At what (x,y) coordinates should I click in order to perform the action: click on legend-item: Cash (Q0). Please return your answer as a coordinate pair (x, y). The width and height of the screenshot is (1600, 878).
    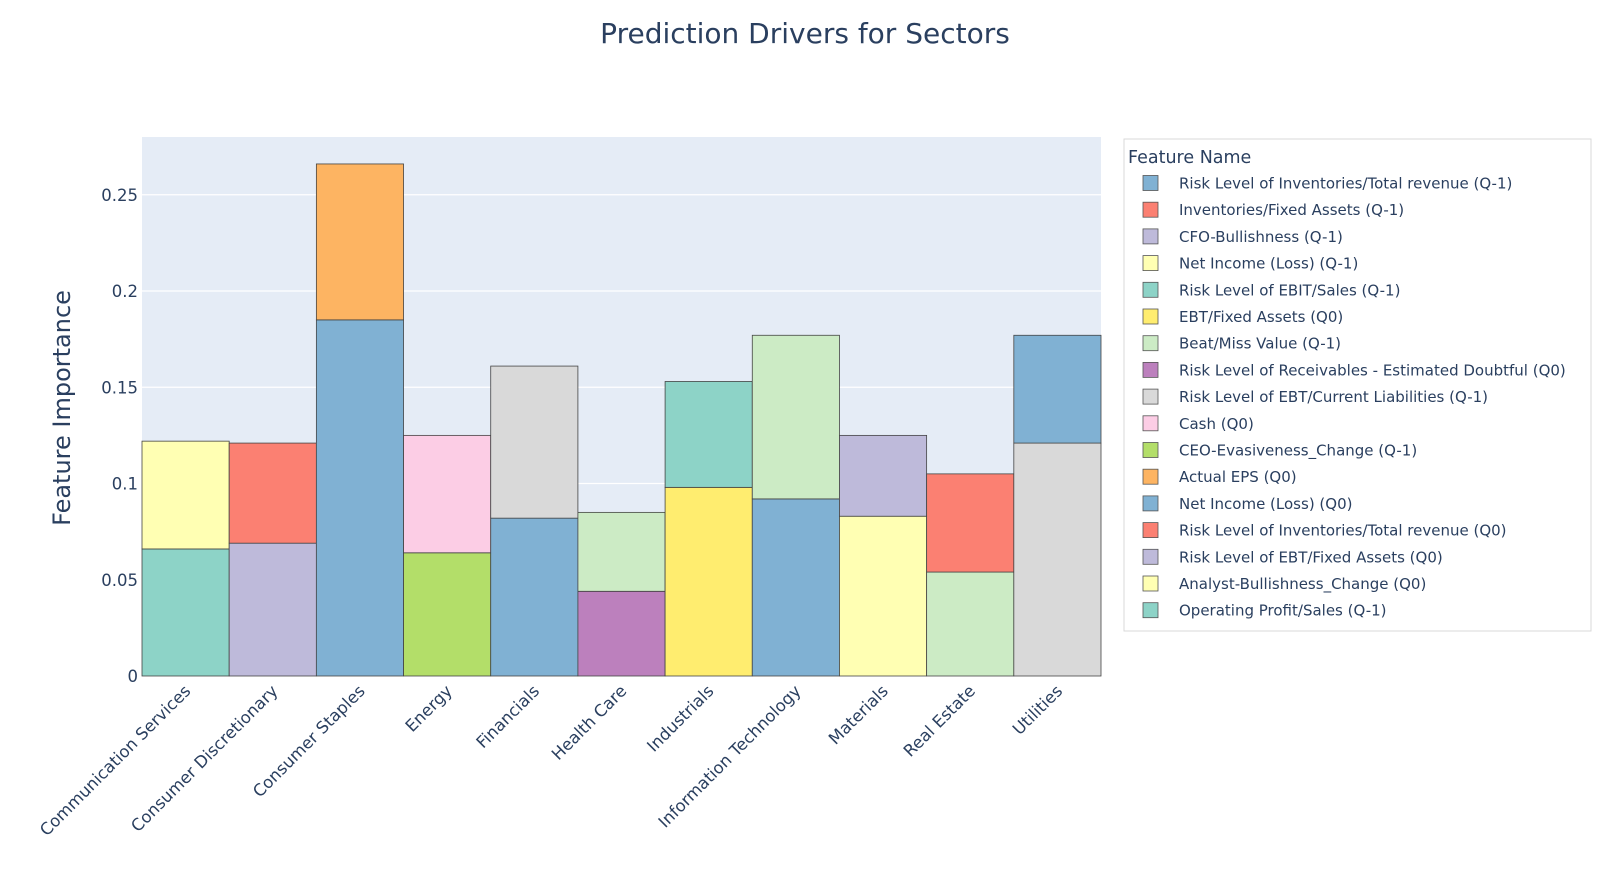
    Looking at the image, I should click on (1198, 424).